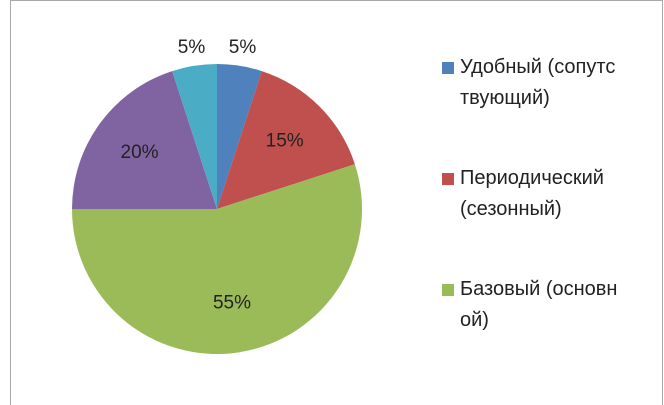 This screenshot has height=405, width=664. I want to click on data-label: 20%, so click(140, 152).